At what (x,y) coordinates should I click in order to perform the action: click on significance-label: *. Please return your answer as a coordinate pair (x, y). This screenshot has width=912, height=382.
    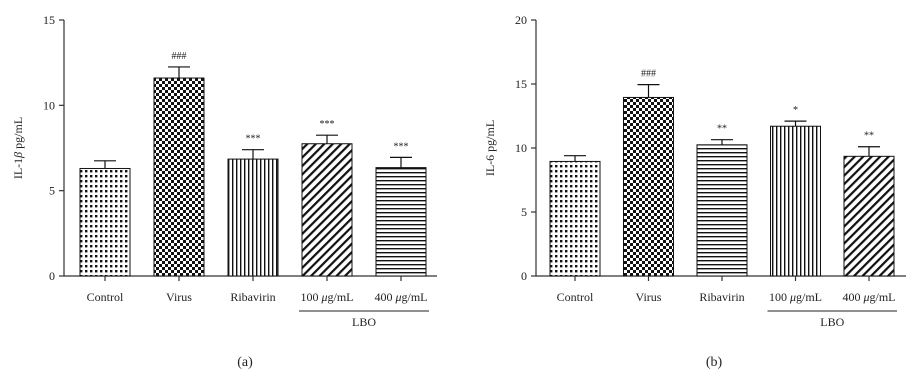
    Looking at the image, I should click on (795, 110).